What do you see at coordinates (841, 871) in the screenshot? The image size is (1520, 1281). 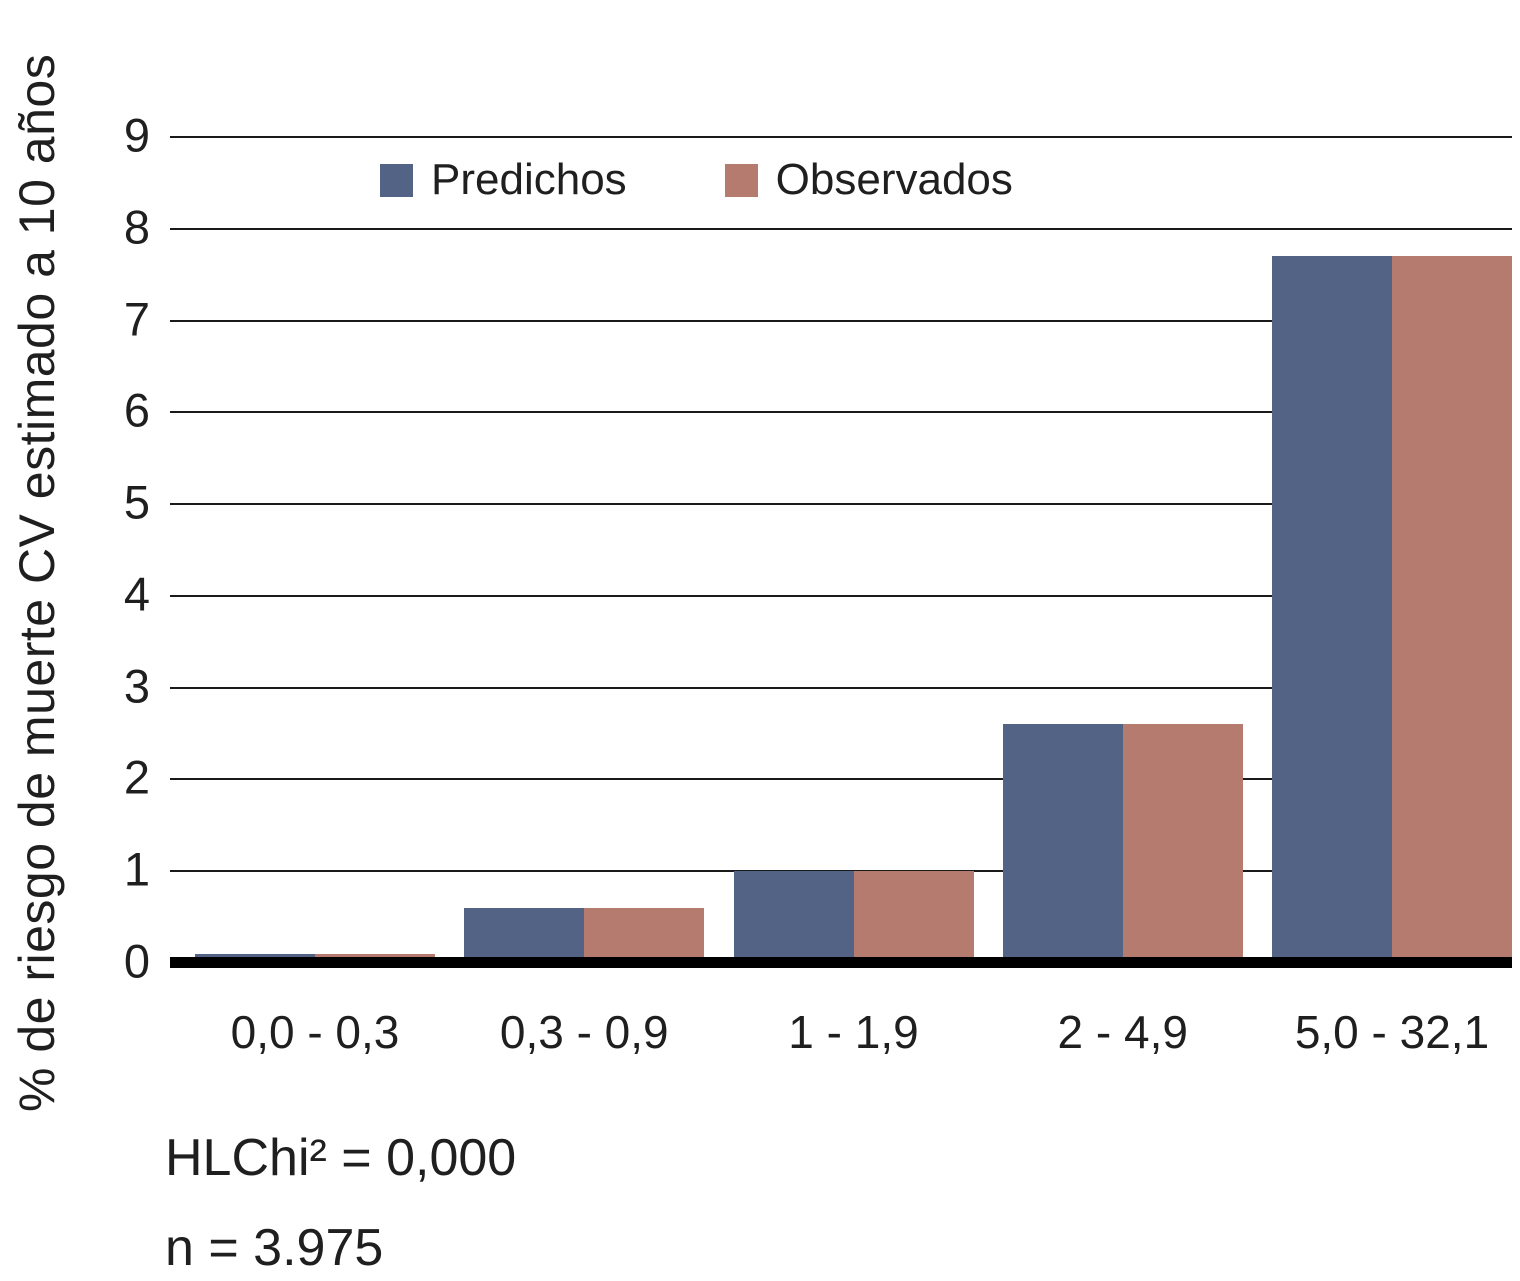 I see `gridline-y1` at bounding box center [841, 871].